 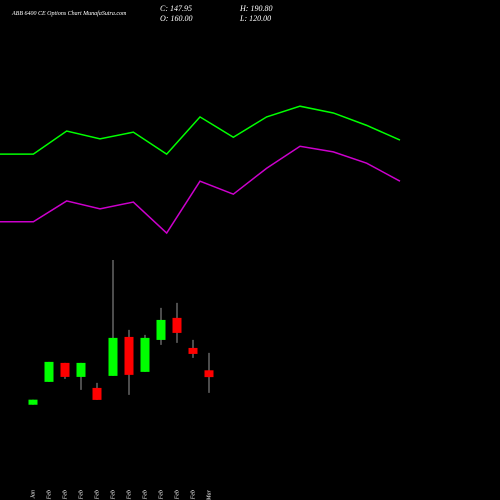 What do you see at coordinates (65, 495) in the screenshot?
I see `x-tick-label: 17 Feb` at bounding box center [65, 495].